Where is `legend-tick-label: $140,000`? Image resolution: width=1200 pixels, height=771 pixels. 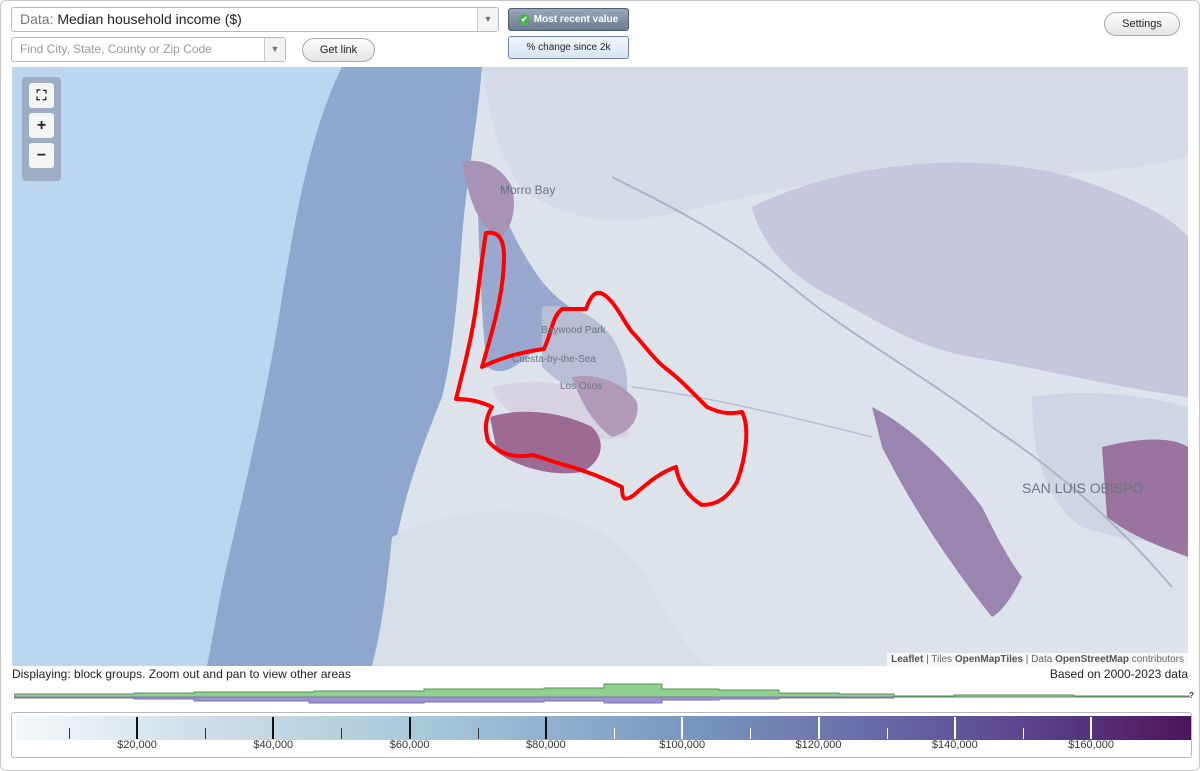
legend-tick-label: $140,000 is located at coordinates (954, 745).